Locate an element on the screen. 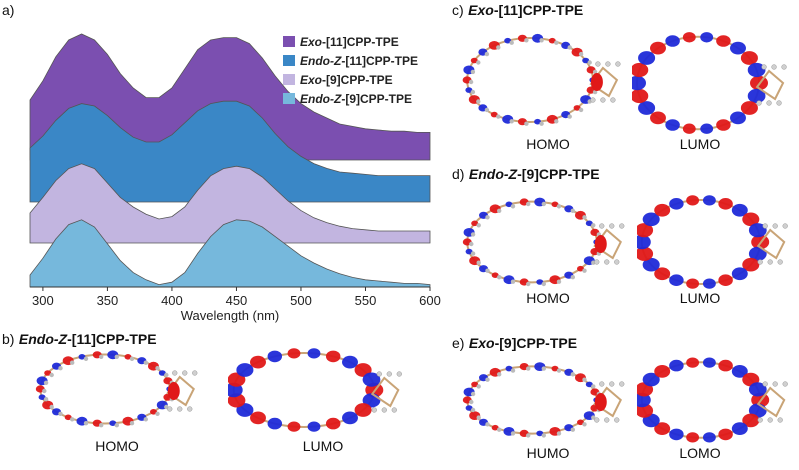  panel-c-title-rest: -[11]CPP-TPE is located at coordinates (538, 10).